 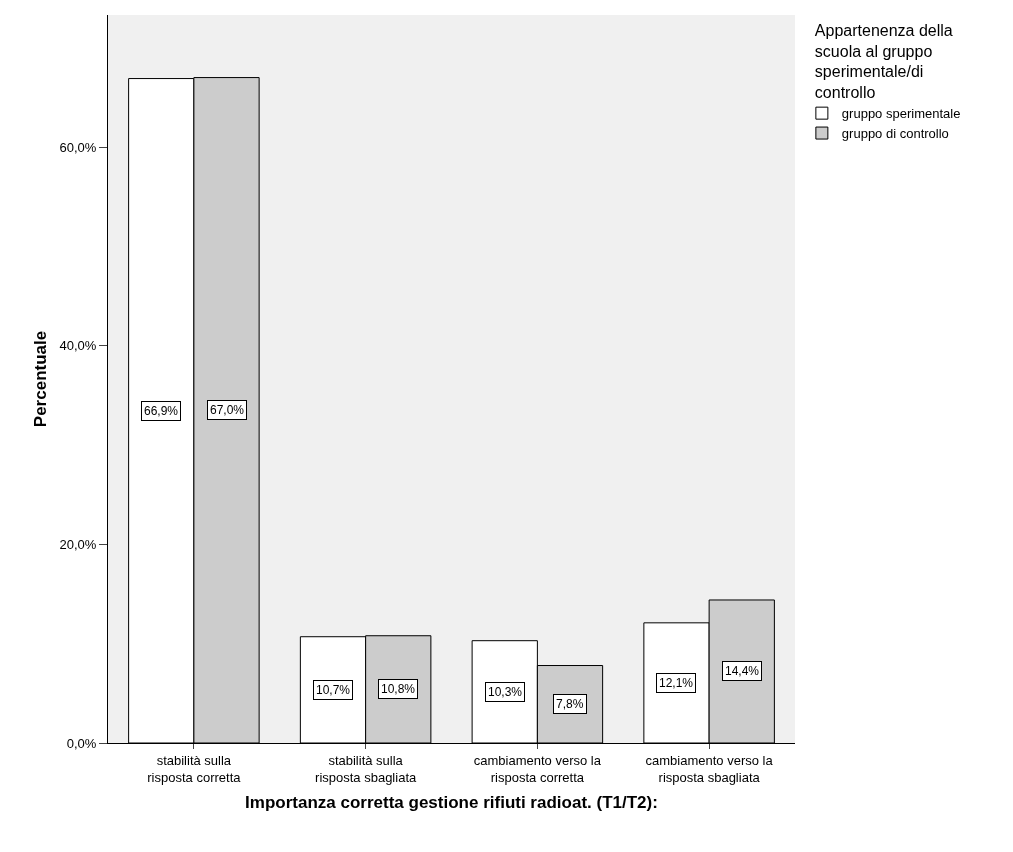 I want to click on legend-label: gruppo di controllo, so click(x=895, y=134).